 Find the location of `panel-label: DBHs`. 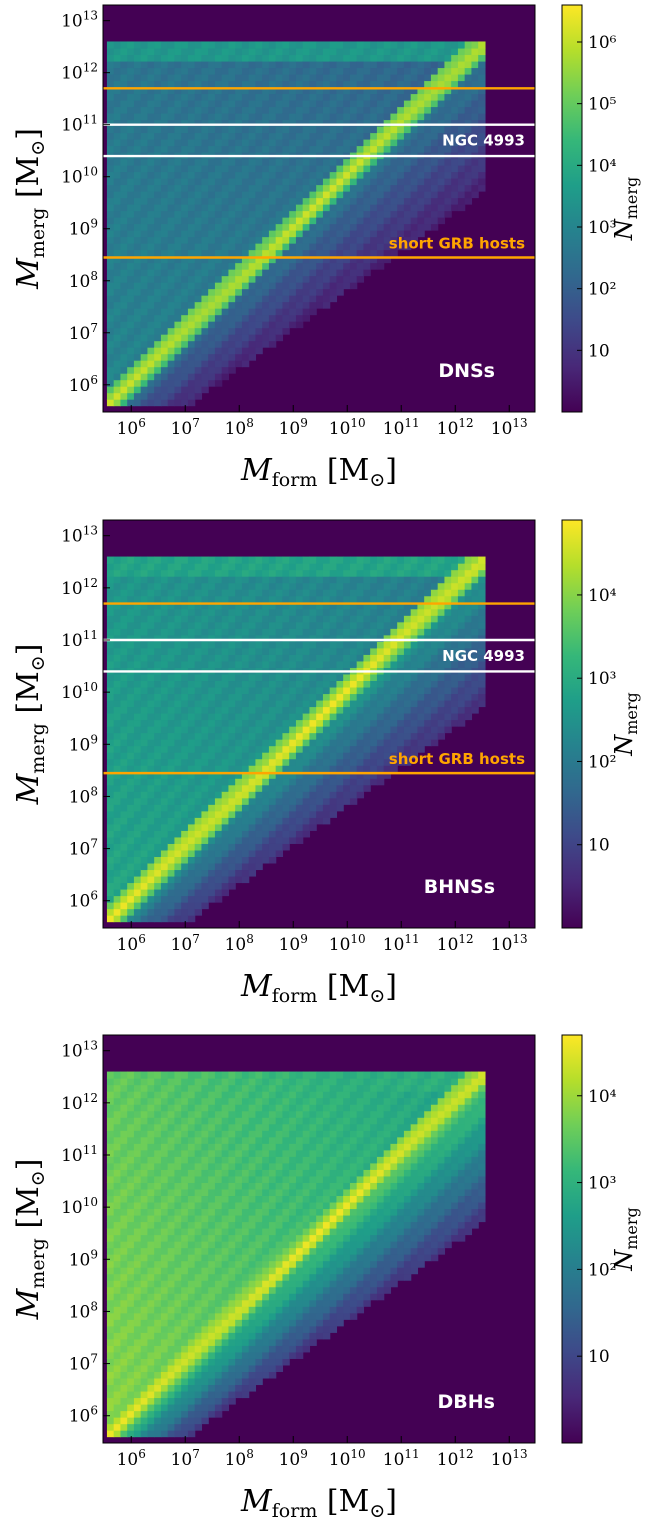

panel-label: DBHs is located at coordinates (466, 1402).